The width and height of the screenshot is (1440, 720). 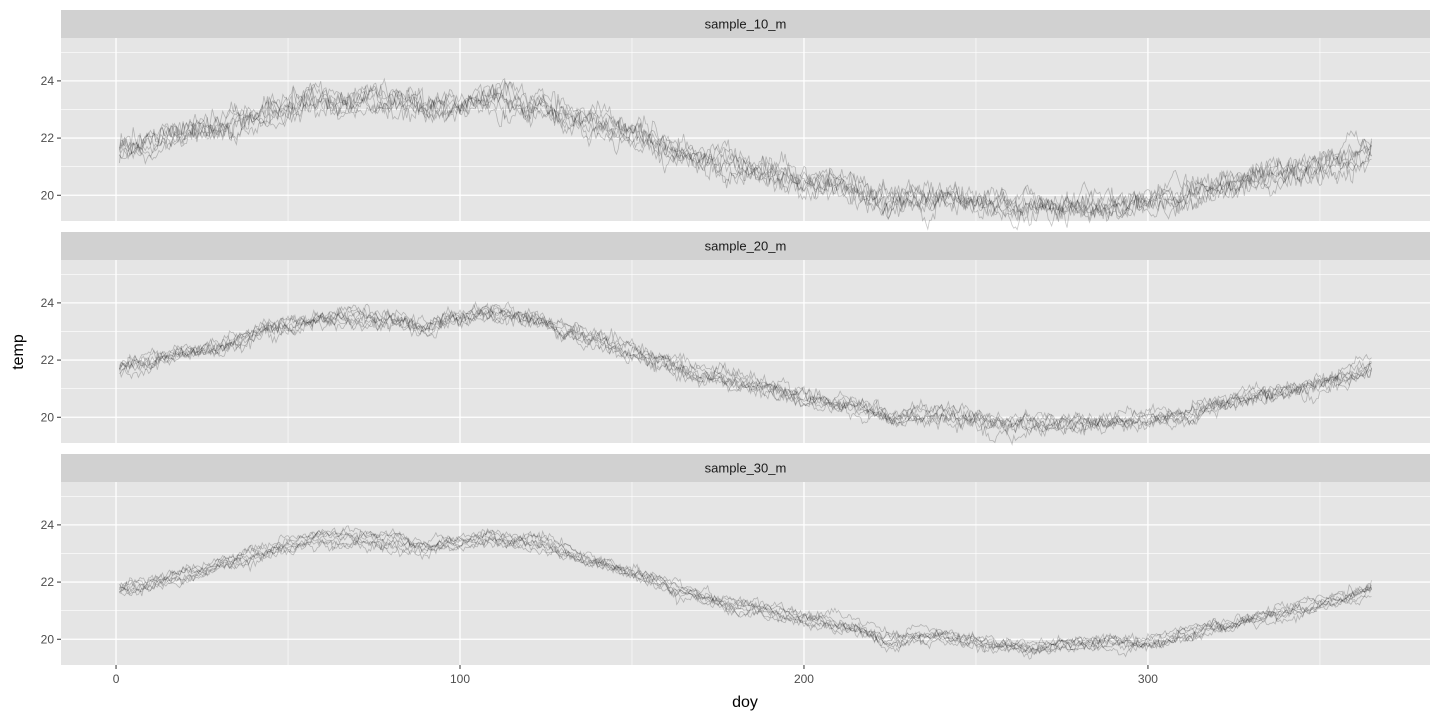 I want to click on facet-strip-label: sample_20_m, so click(x=746, y=246).